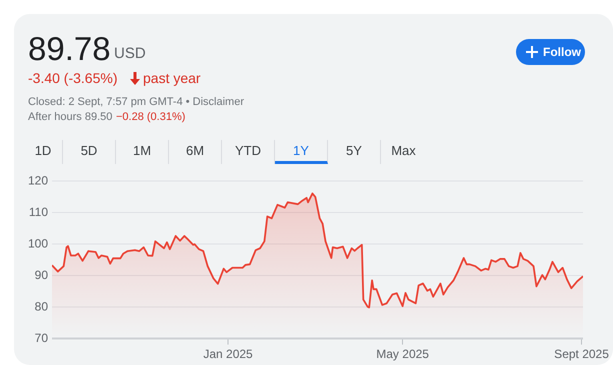  I want to click on y-tick-label: 120, so click(38, 181).